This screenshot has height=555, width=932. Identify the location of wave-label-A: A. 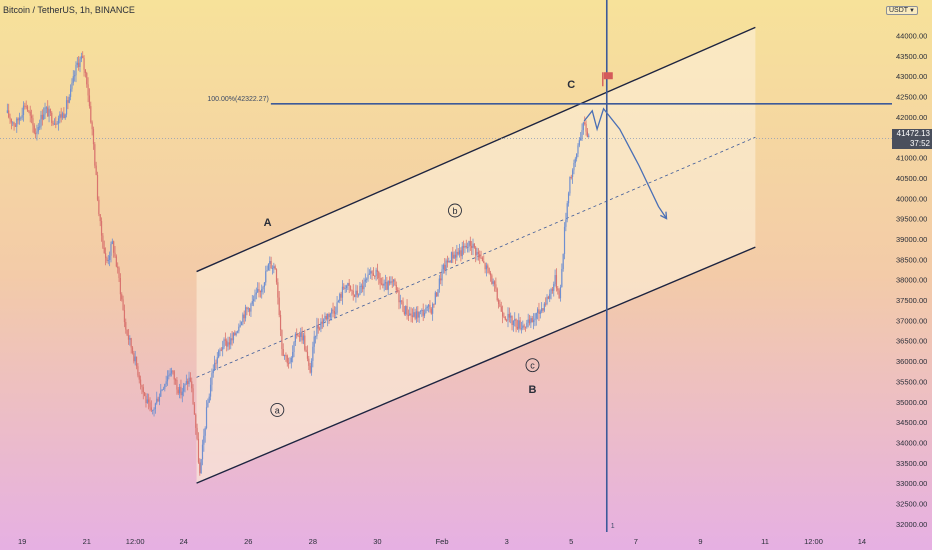
(268, 223).